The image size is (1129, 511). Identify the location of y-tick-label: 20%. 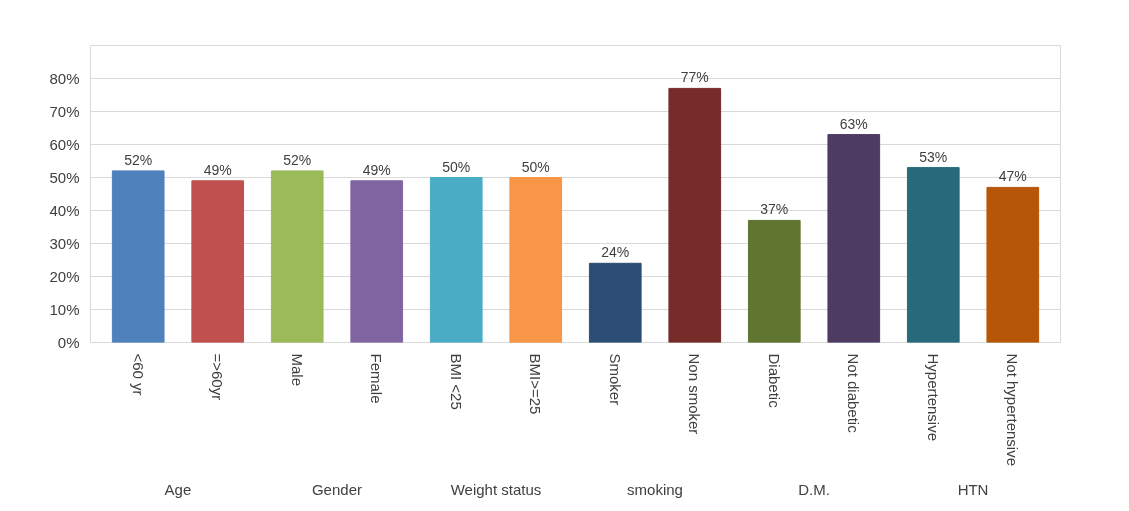
(64, 276).